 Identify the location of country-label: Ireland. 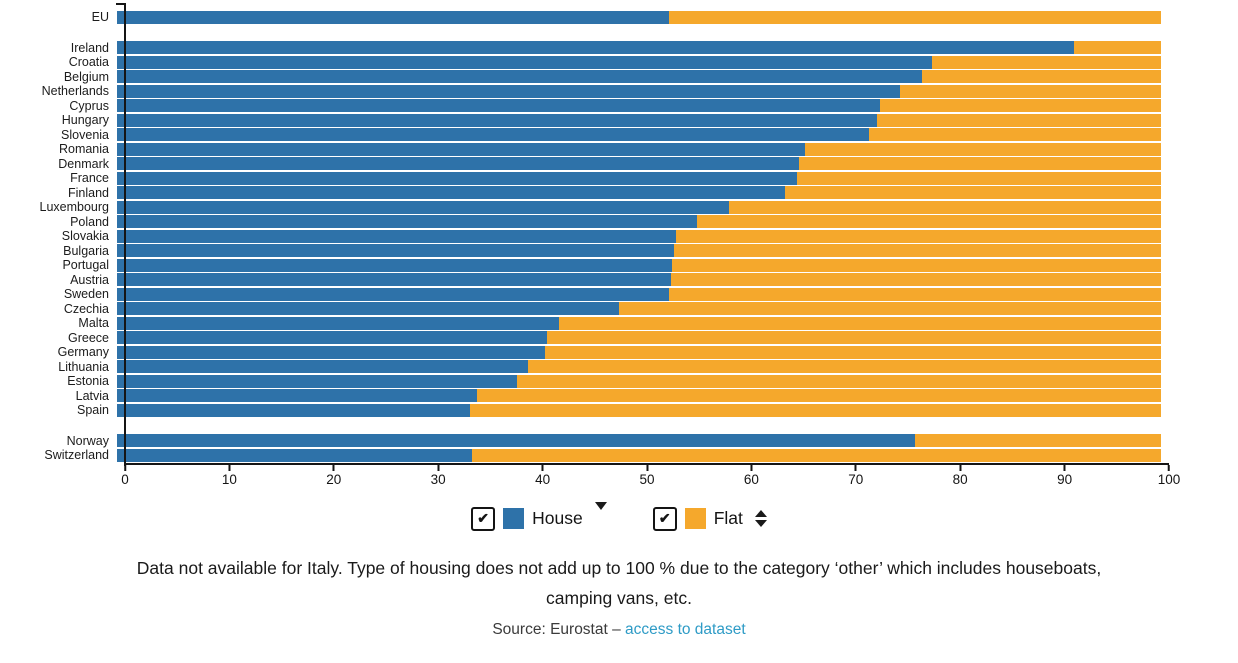
(89, 47).